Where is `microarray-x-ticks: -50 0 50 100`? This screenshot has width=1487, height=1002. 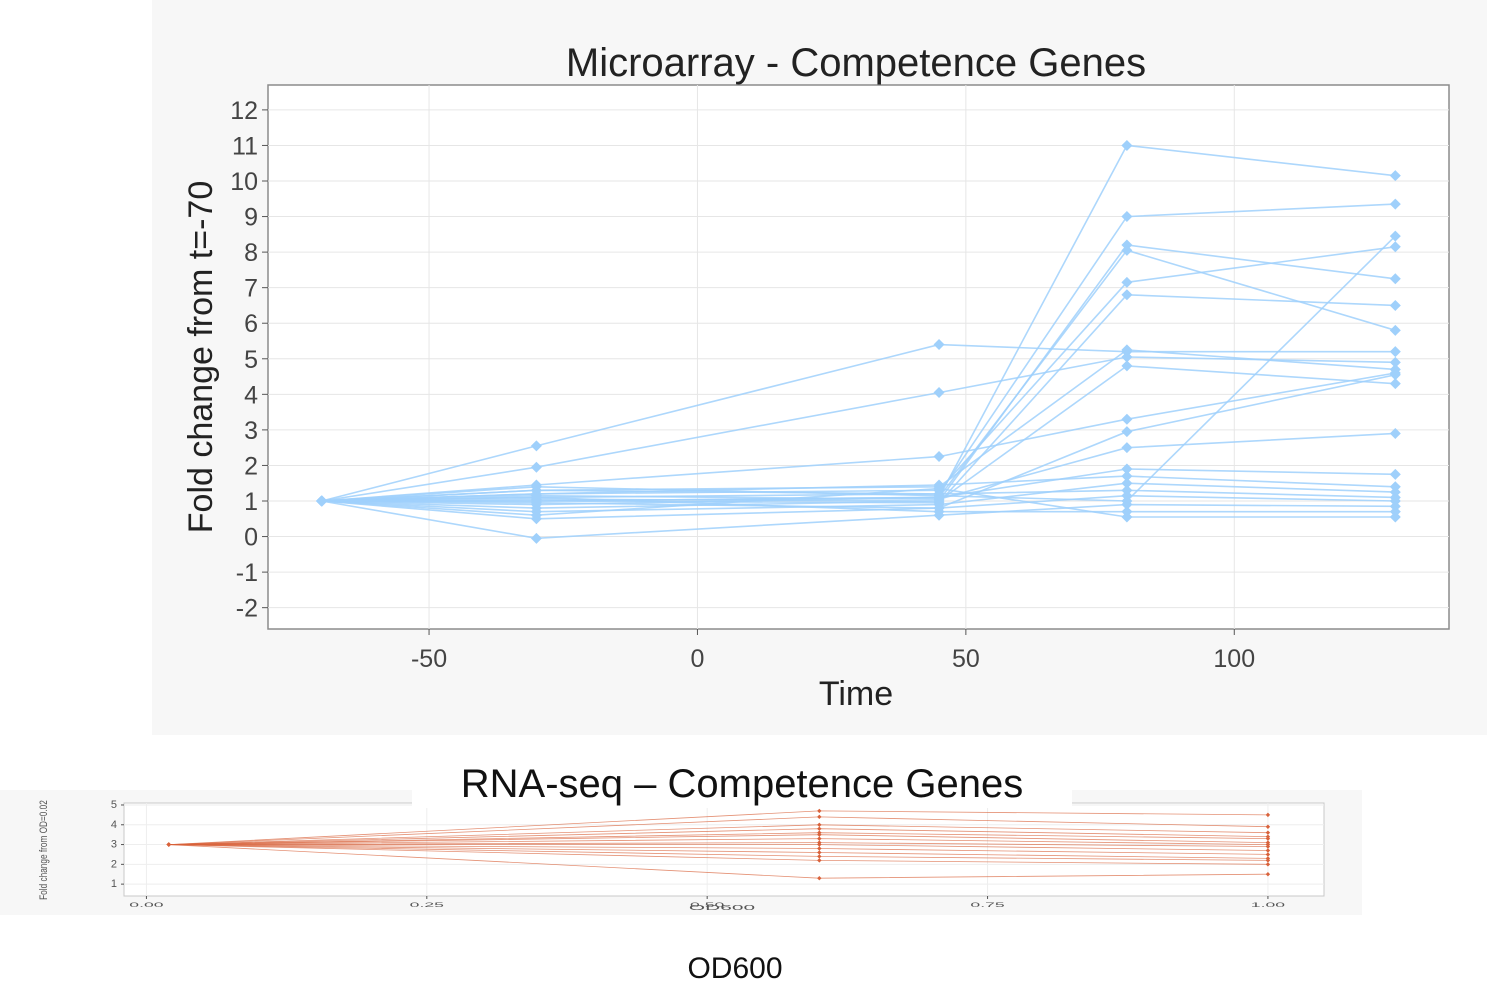 microarray-x-ticks: -50 0 50 100 is located at coordinates (833, 651).